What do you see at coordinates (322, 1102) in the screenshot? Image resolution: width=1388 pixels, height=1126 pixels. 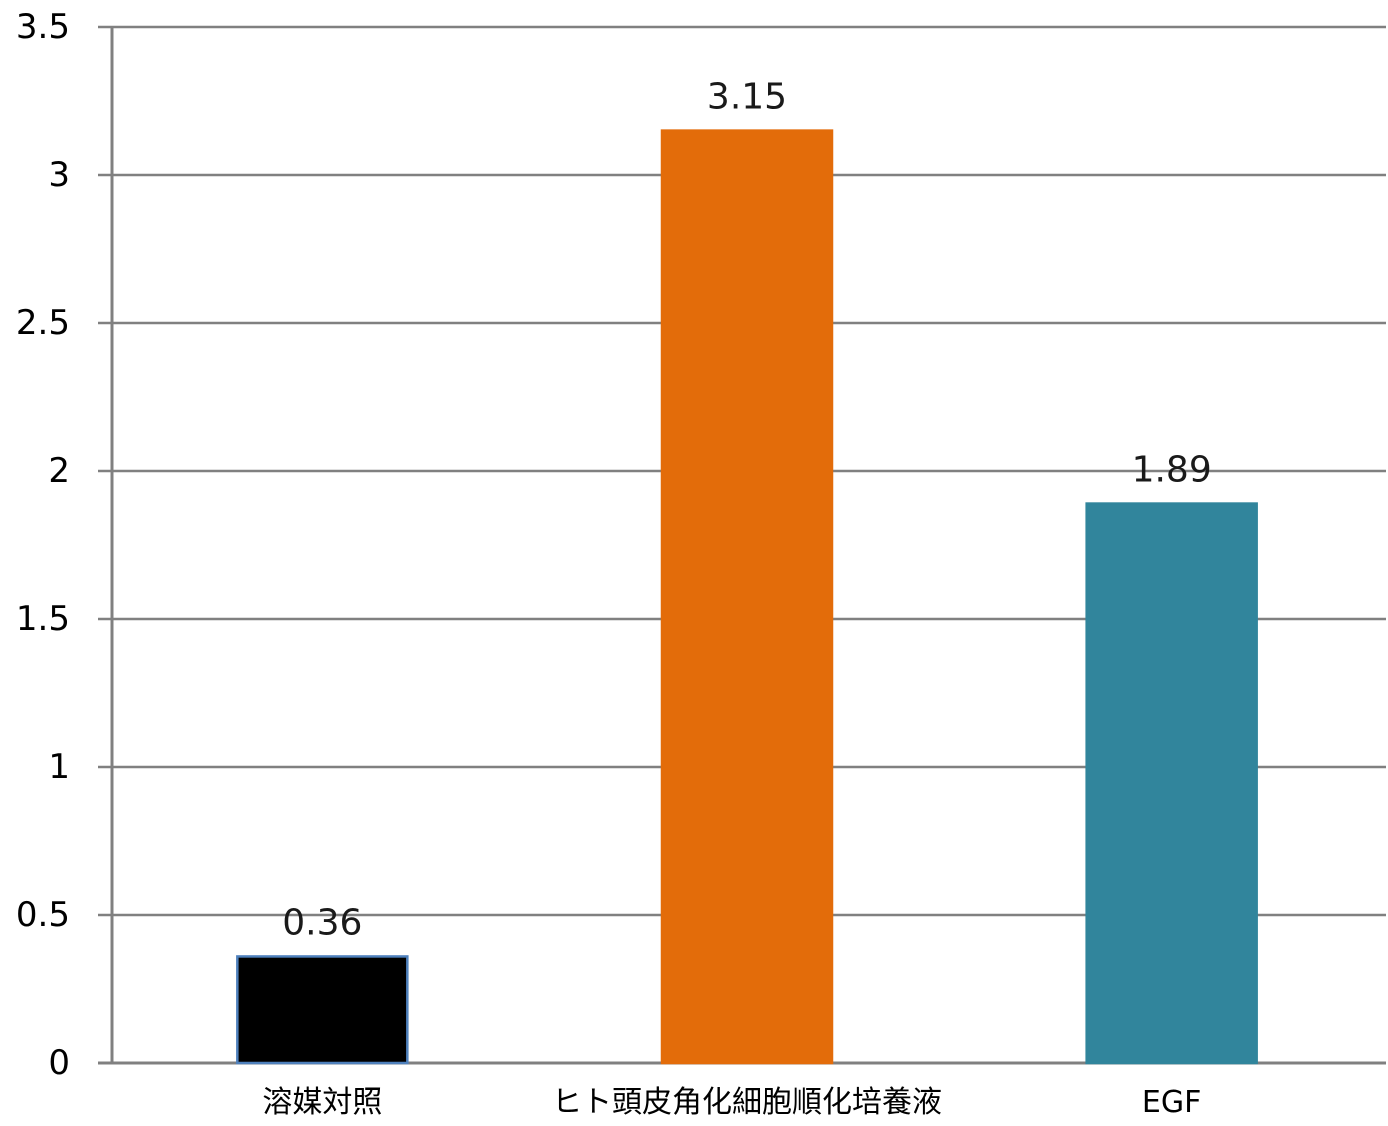 I see `x-category-label: 溶媒対照` at bounding box center [322, 1102].